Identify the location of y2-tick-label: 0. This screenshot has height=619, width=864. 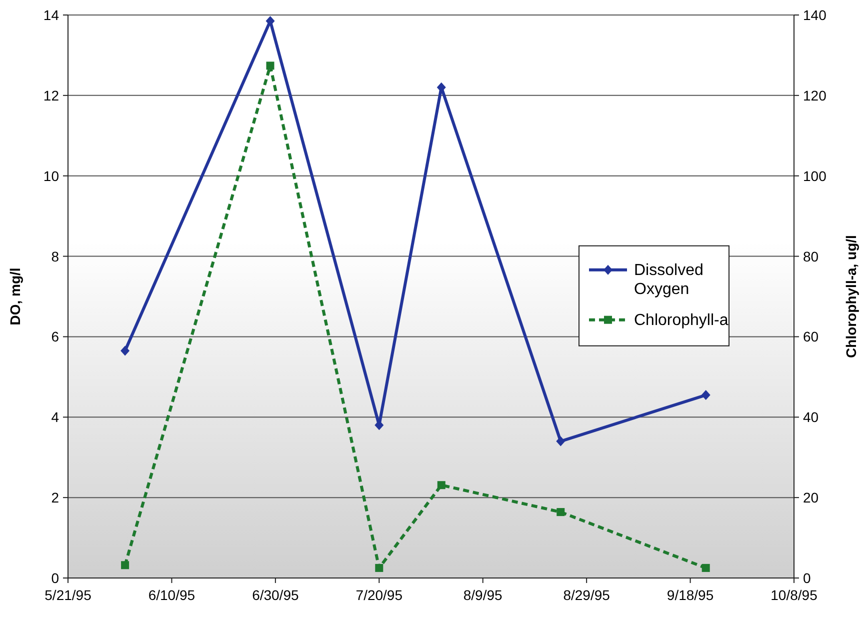
(807, 578).